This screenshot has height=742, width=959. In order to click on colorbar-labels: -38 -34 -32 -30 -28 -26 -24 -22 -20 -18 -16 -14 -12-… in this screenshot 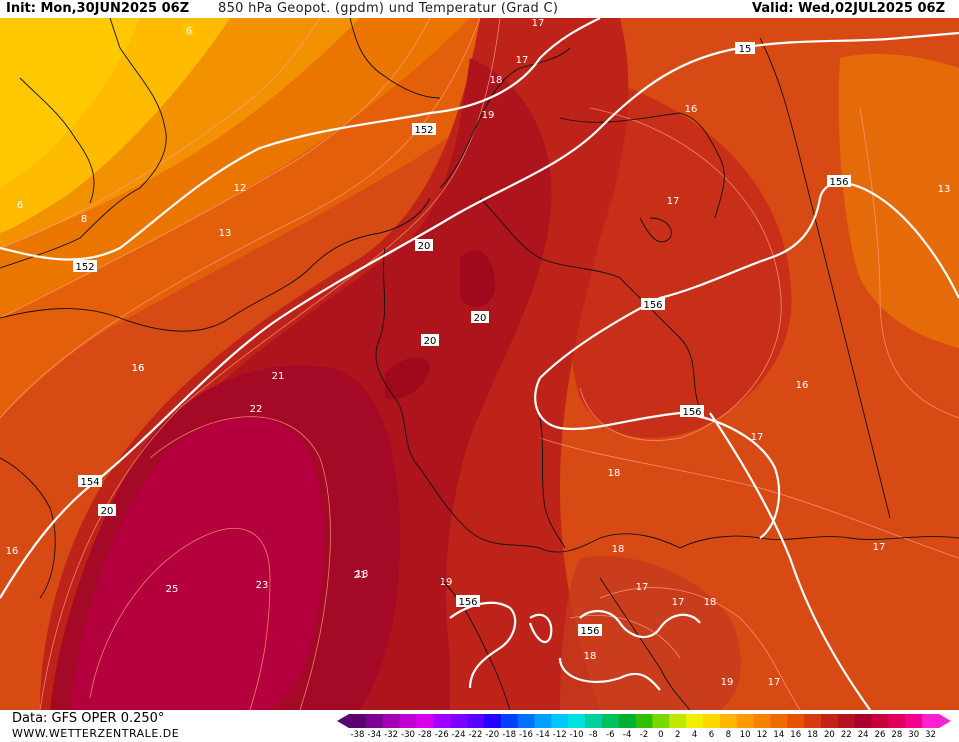, I will do `click(645, 736)`.